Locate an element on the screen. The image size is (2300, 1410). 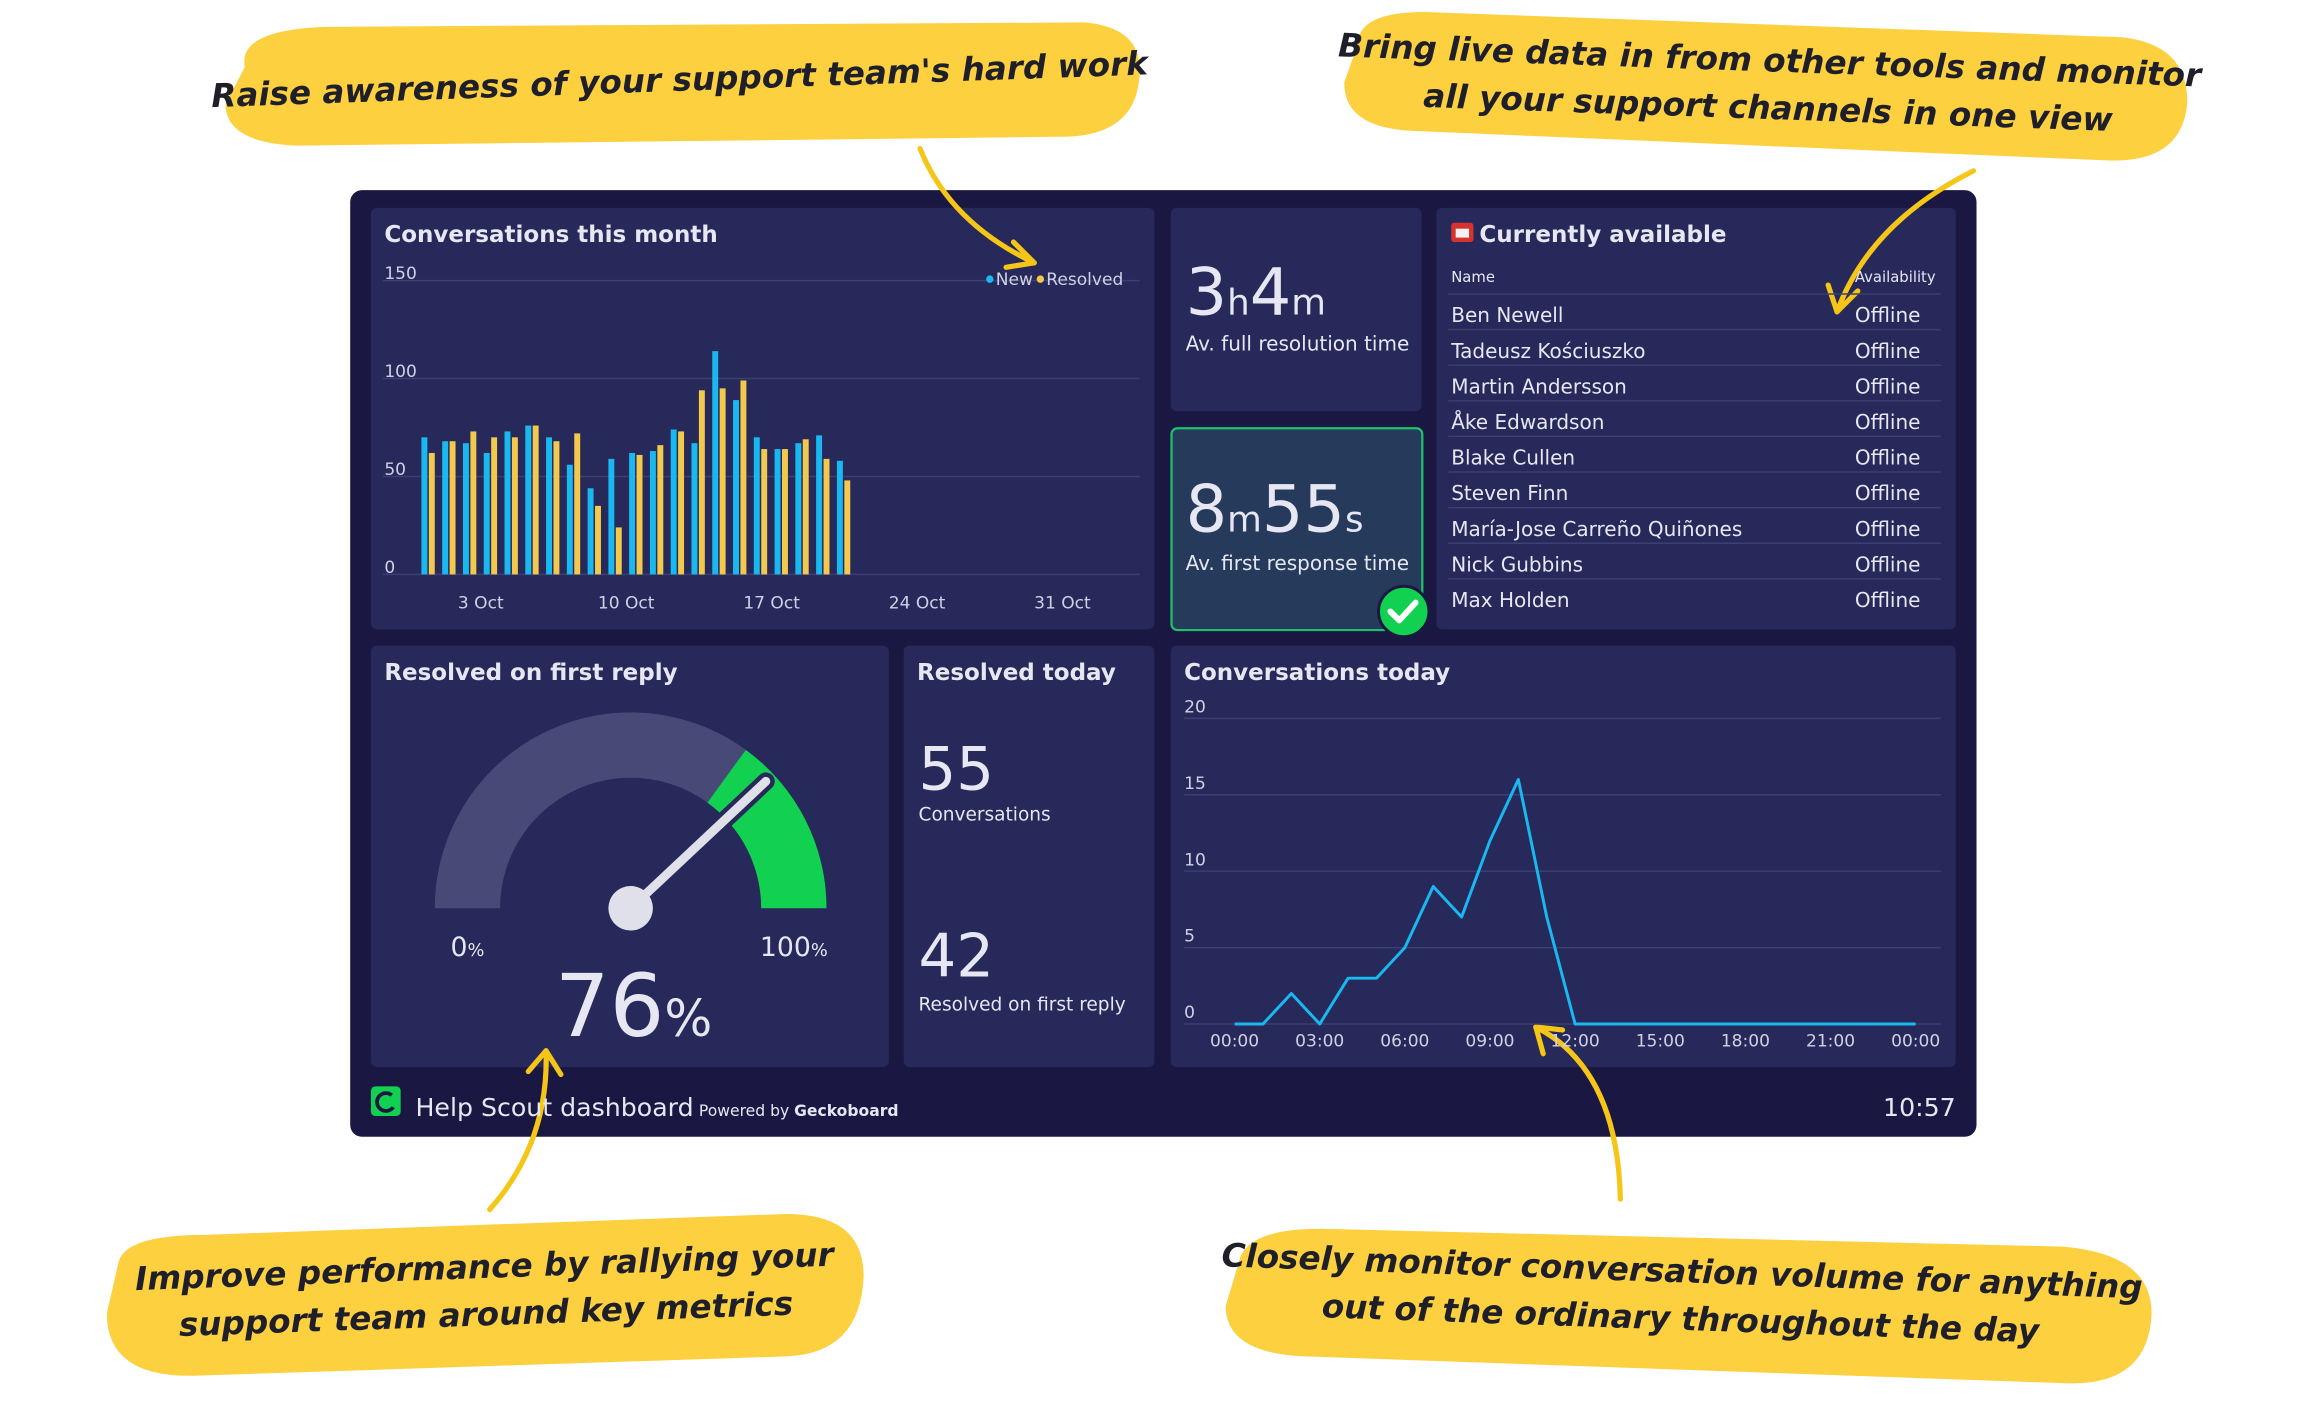
x-tick-label: 00:00 is located at coordinates (1234, 1041).